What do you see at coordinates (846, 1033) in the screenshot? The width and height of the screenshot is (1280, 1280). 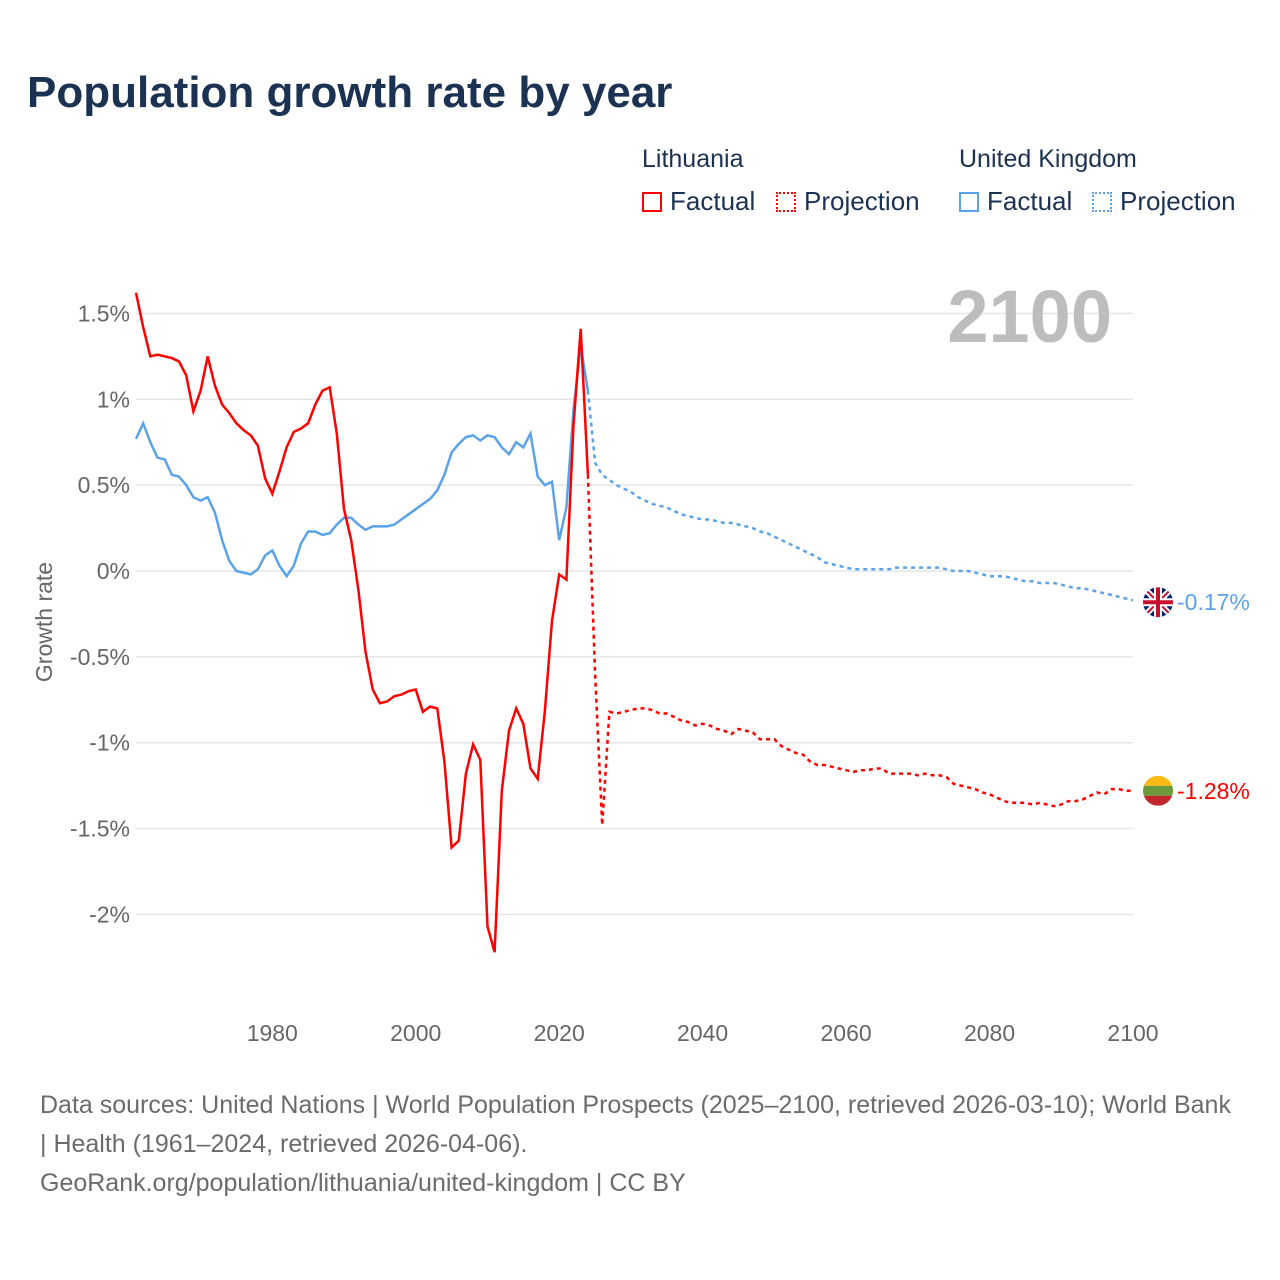 I see `x-tick-label: 2060` at bounding box center [846, 1033].